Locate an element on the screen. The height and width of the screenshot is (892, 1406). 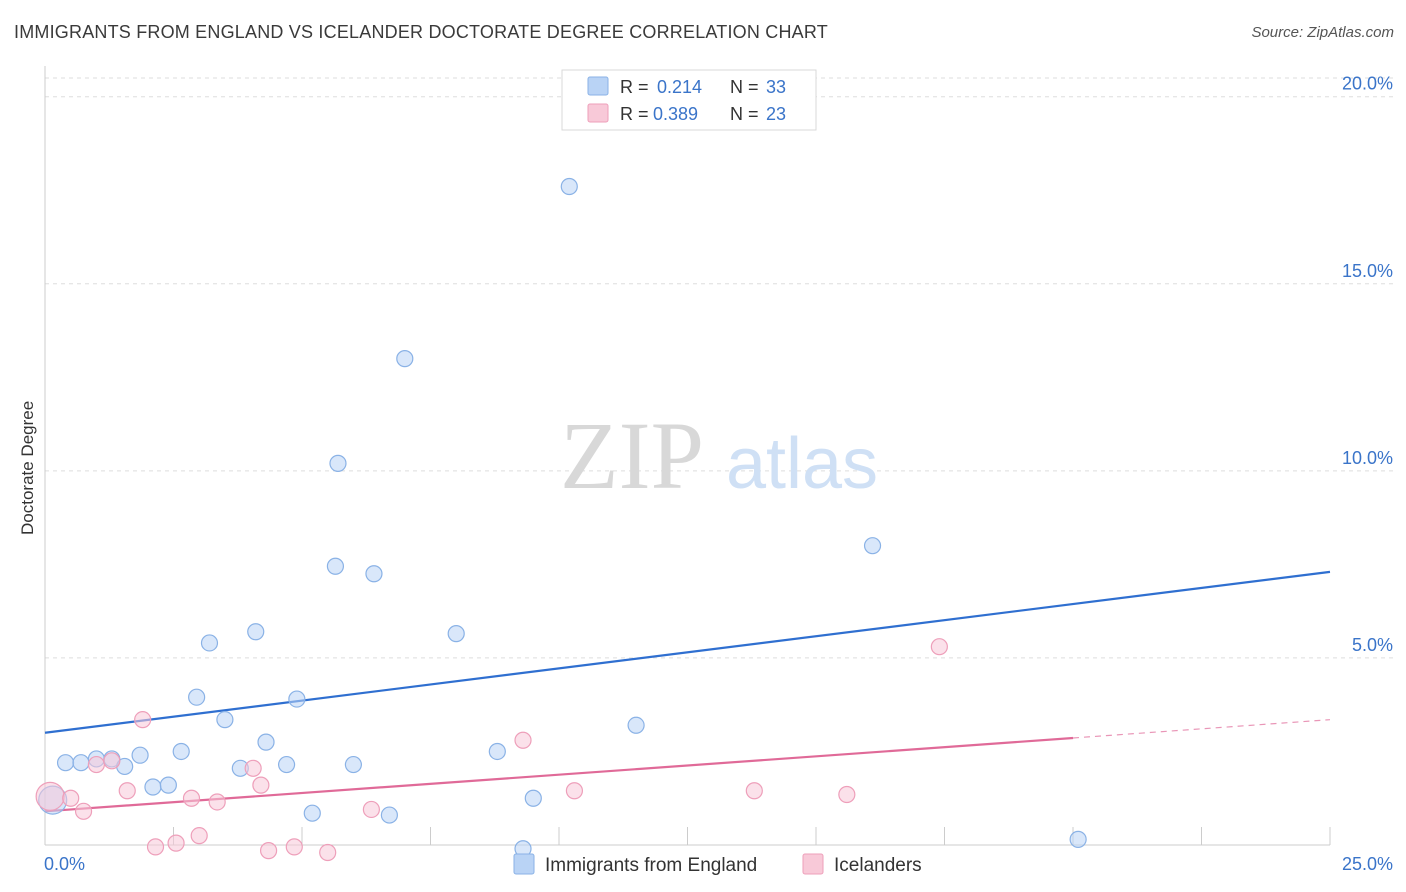
legend-bottom-swatch-pink is located at coordinates (813, 864).